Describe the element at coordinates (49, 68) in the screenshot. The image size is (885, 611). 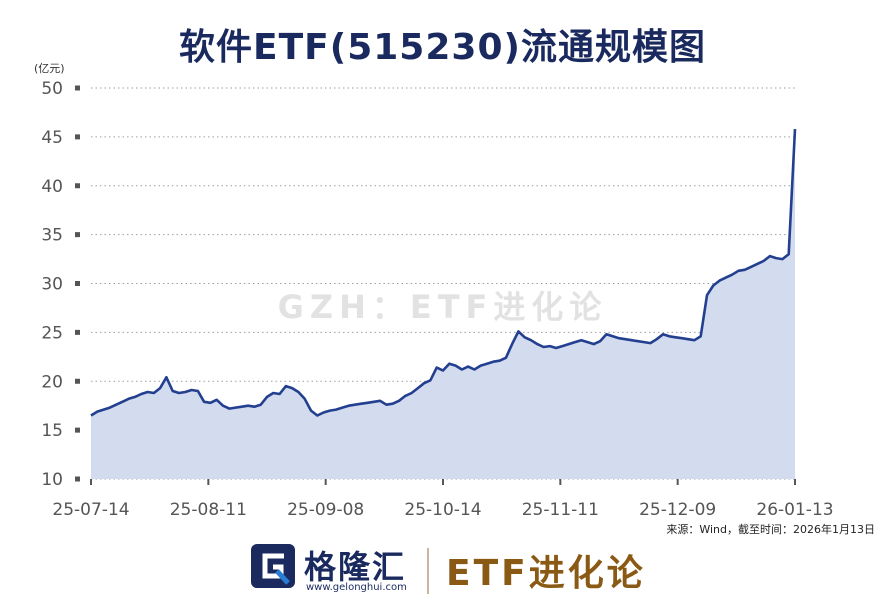
I see `y-axis-unit-label: (亿元)` at that location.